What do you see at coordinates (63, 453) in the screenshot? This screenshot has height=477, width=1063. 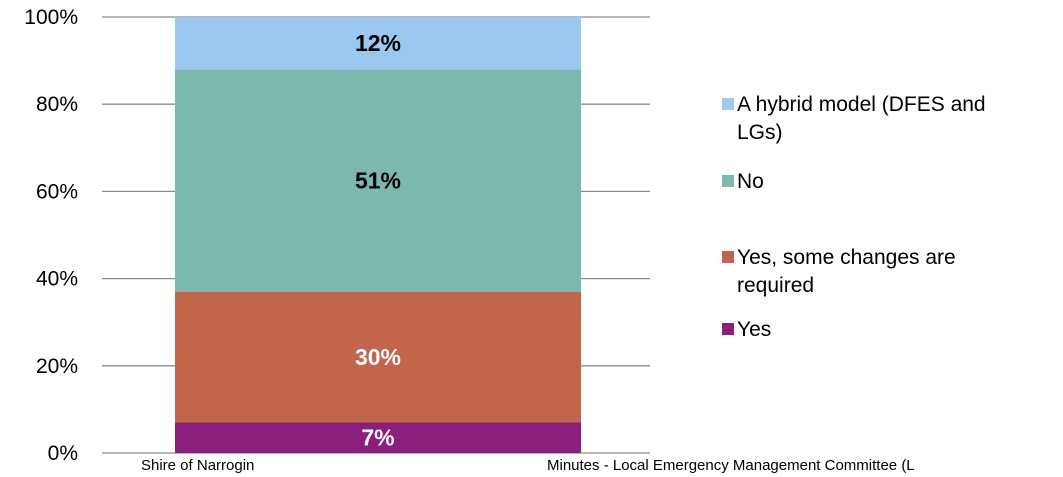 I see `y-tick-label: 0%` at bounding box center [63, 453].